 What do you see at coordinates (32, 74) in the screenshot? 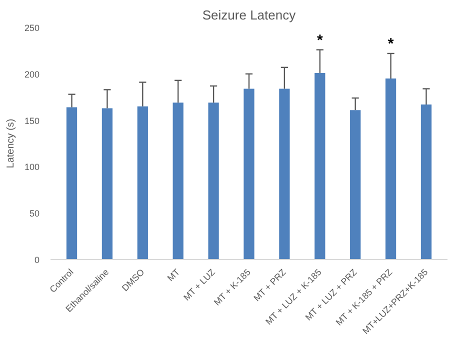
I see `y-tick-label: 200` at bounding box center [32, 74].